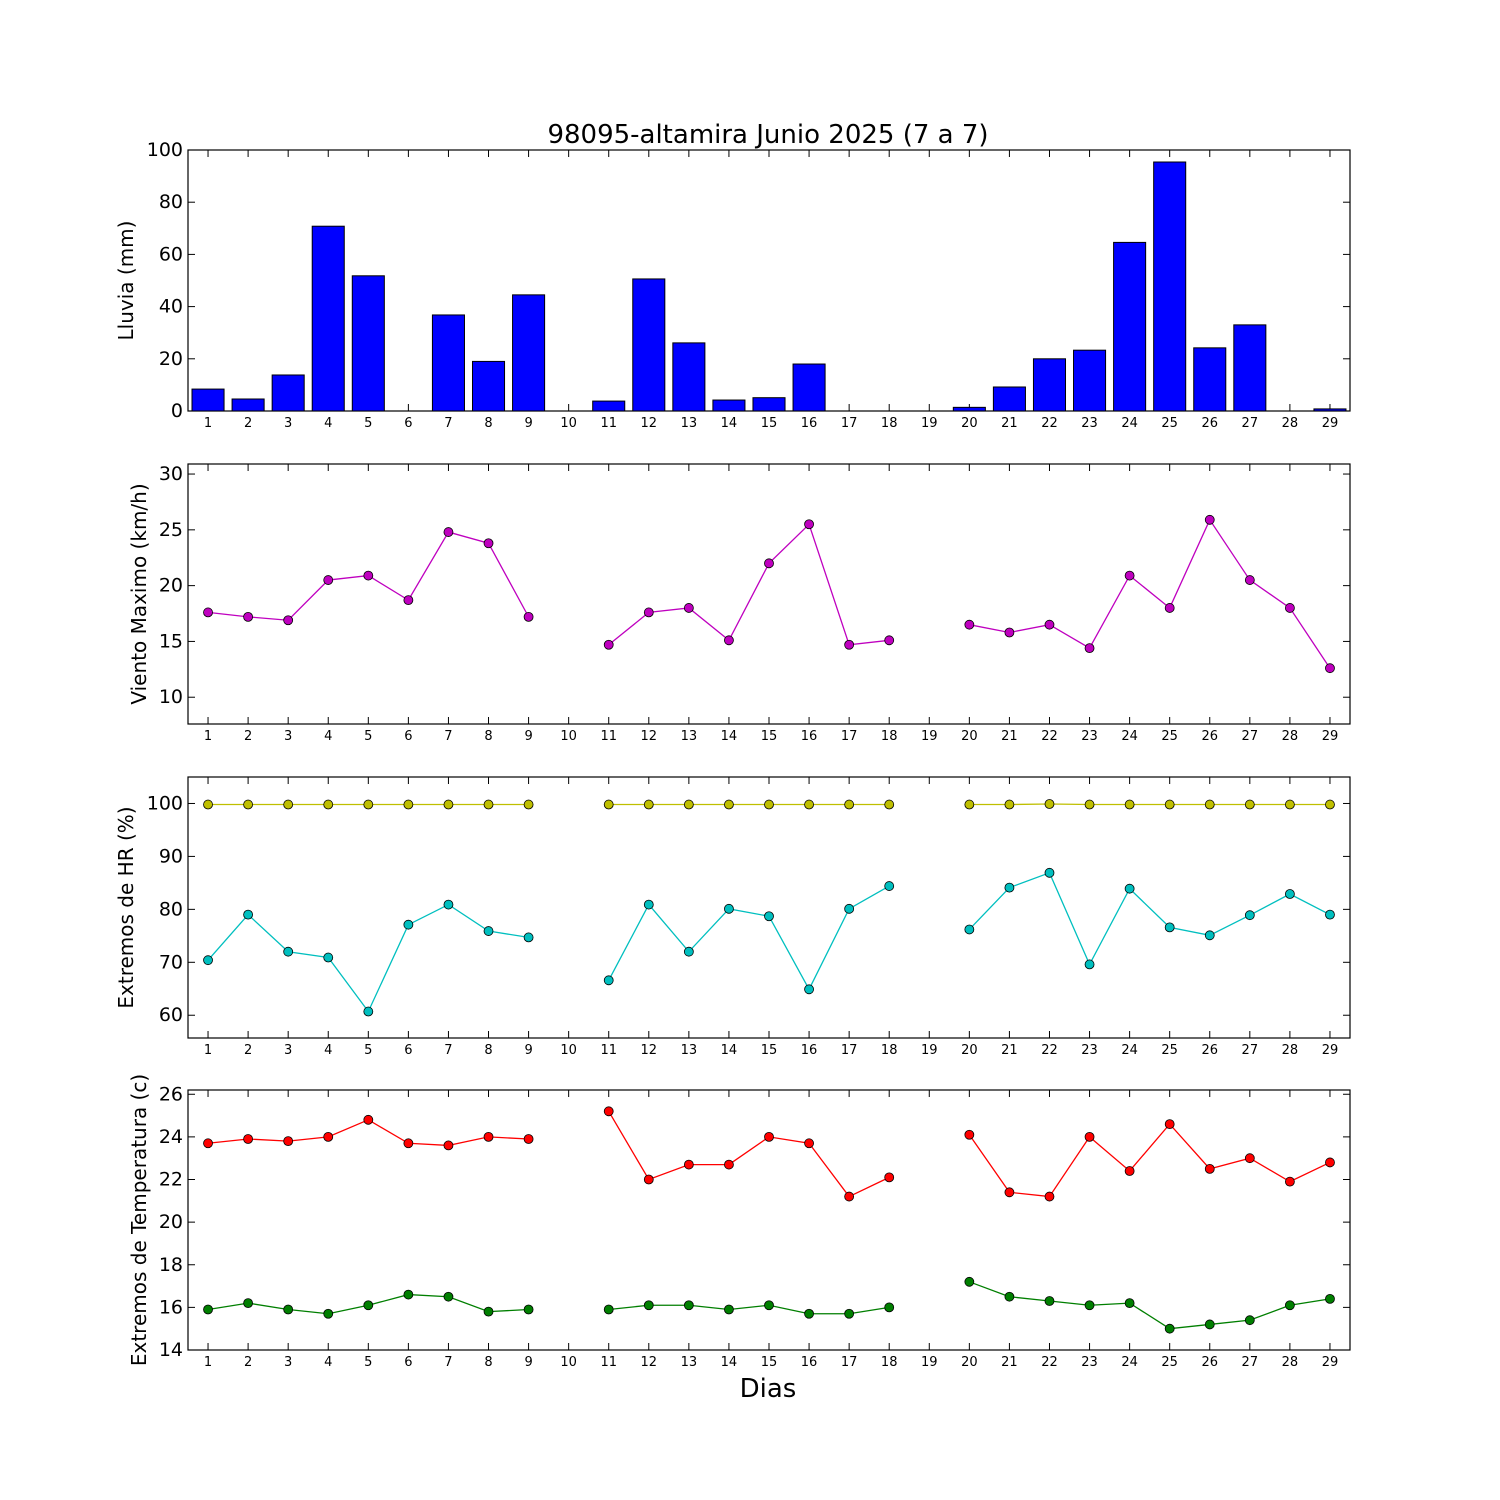 Image resolution: width=1500 pixels, height=1500 pixels. What do you see at coordinates (171, 1350) in the screenshot?
I see `y-tick-label: 14` at bounding box center [171, 1350].